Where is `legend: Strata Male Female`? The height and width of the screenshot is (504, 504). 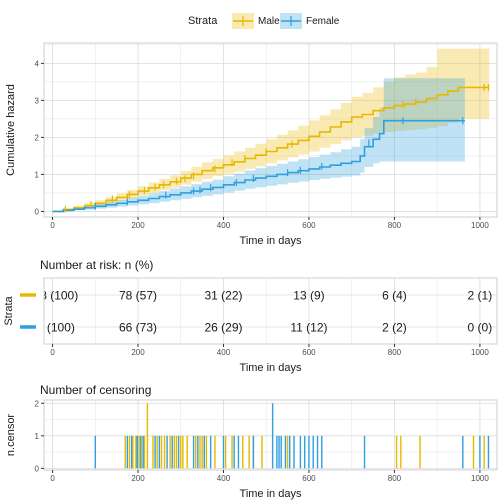 legend: Strata Male Female is located at coordinates (264, 21).